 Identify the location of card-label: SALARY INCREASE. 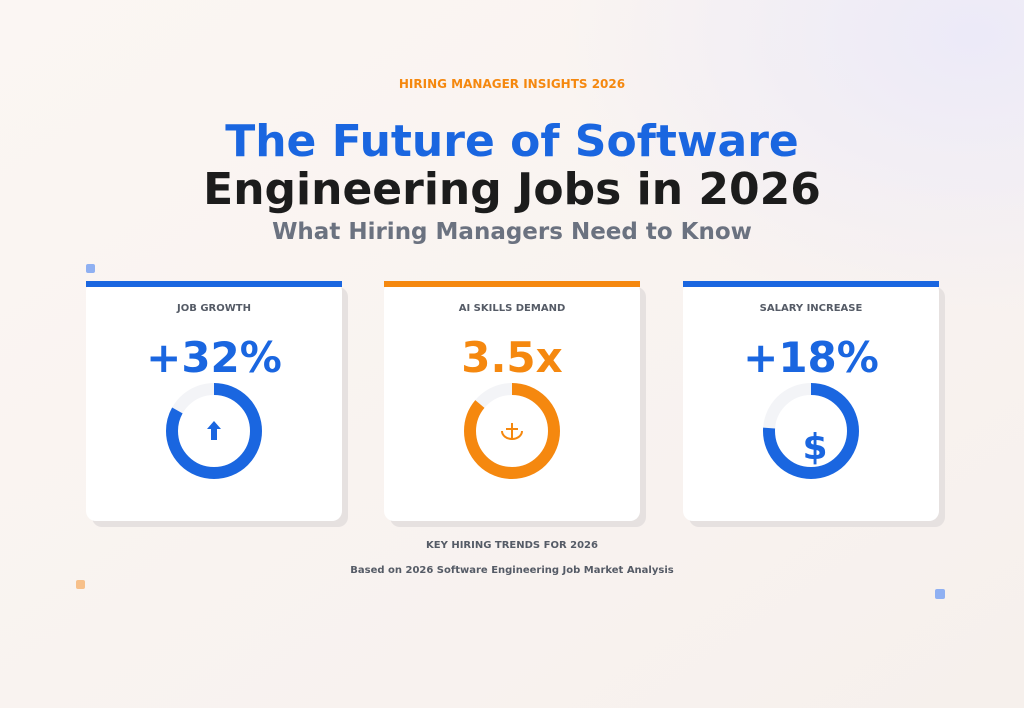
(811, 308).